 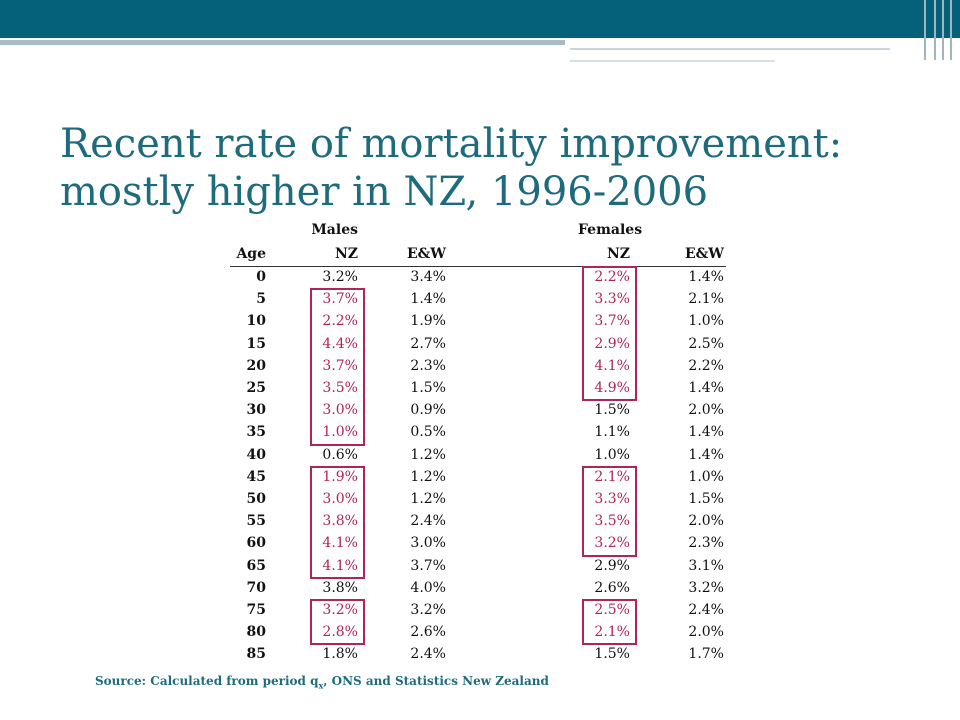 What do you see at coordinates (256, 410) in the screenshot?
I see `age-cell: 30` at bounding box center [256, 410].